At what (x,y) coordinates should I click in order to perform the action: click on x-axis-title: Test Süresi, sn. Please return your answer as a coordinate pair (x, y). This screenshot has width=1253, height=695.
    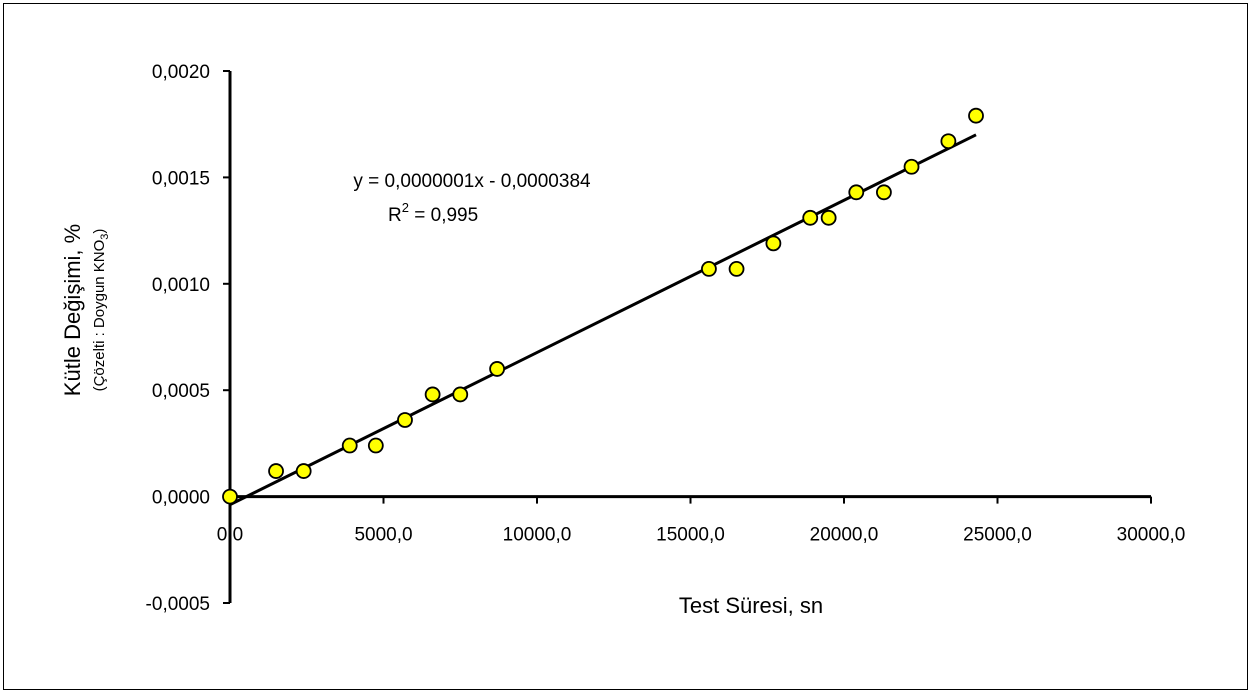
    Looking at the image, I should click on (751, 605).